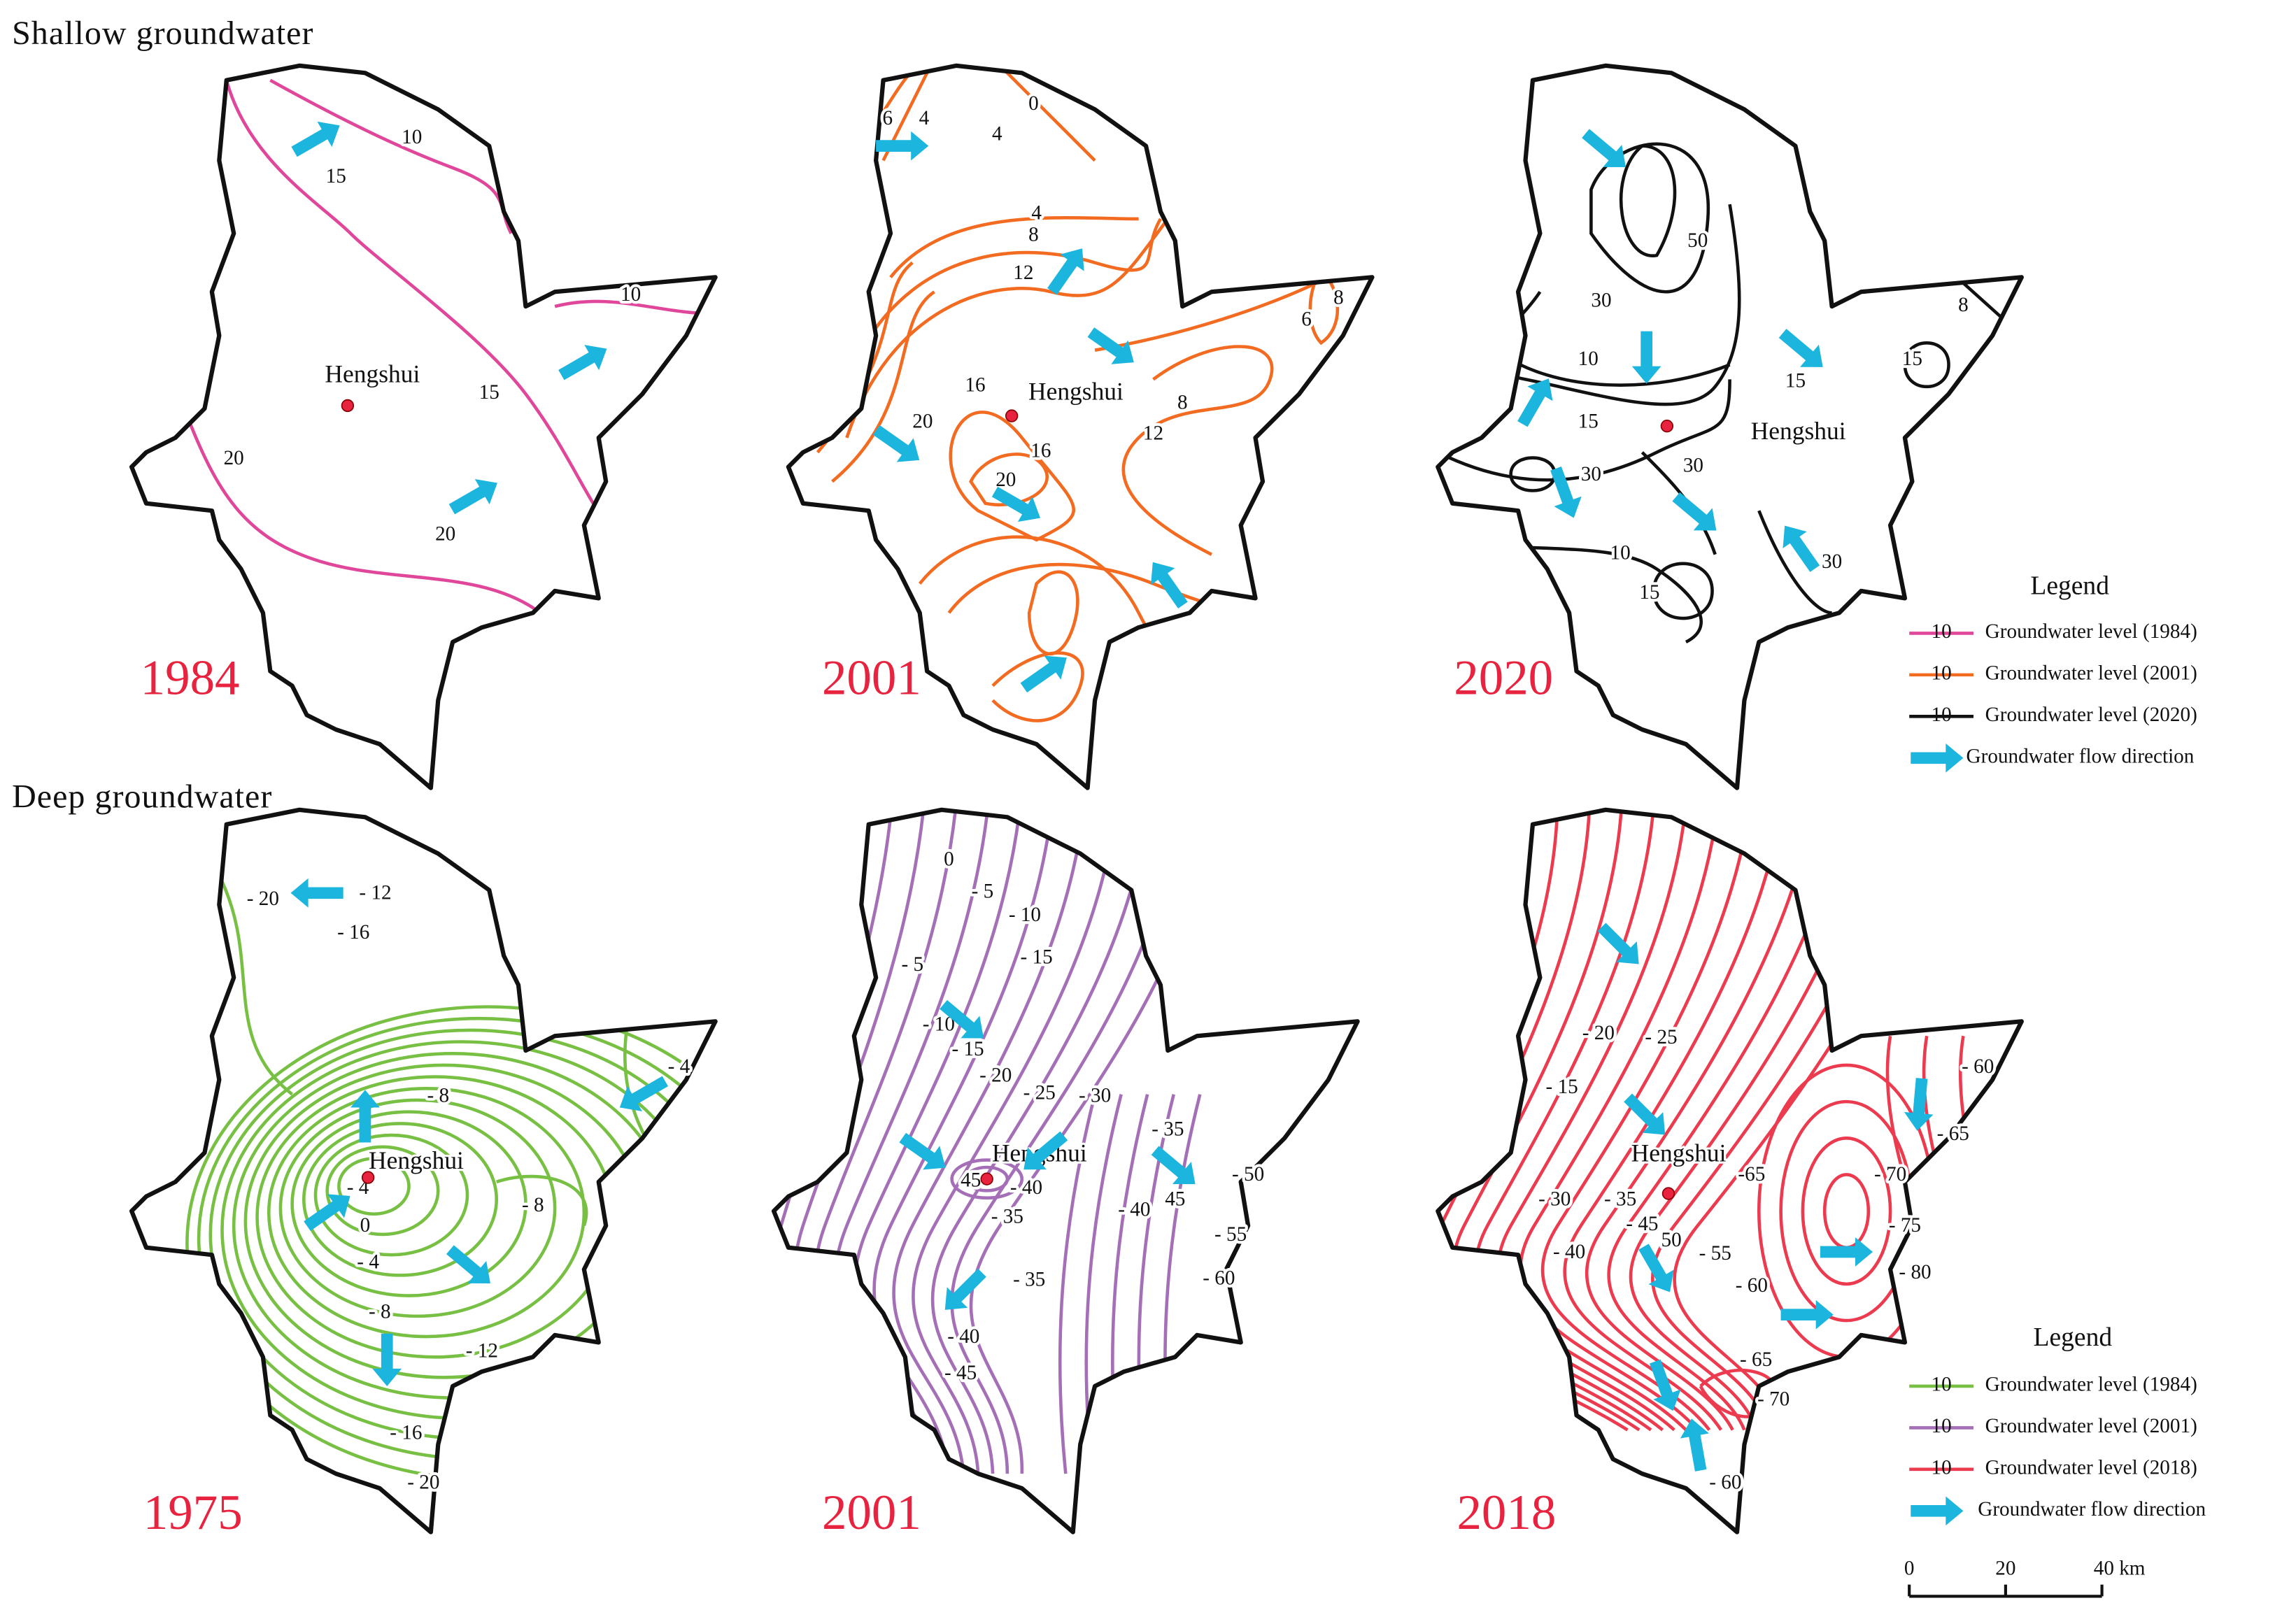 Image resolution: width=2289 pixels, height=1624 pixels. What do you see at coordinates (1915, 1272) in the screenshot?
I see `contour-label: - 80` at bounding box center [1915, 1272].